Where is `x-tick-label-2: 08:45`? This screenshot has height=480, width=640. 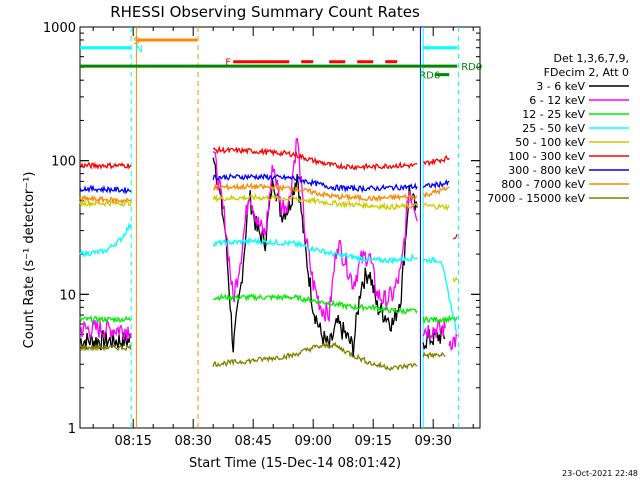 x-tick-label-2: 08:45 is located at coordinates (252, 441).